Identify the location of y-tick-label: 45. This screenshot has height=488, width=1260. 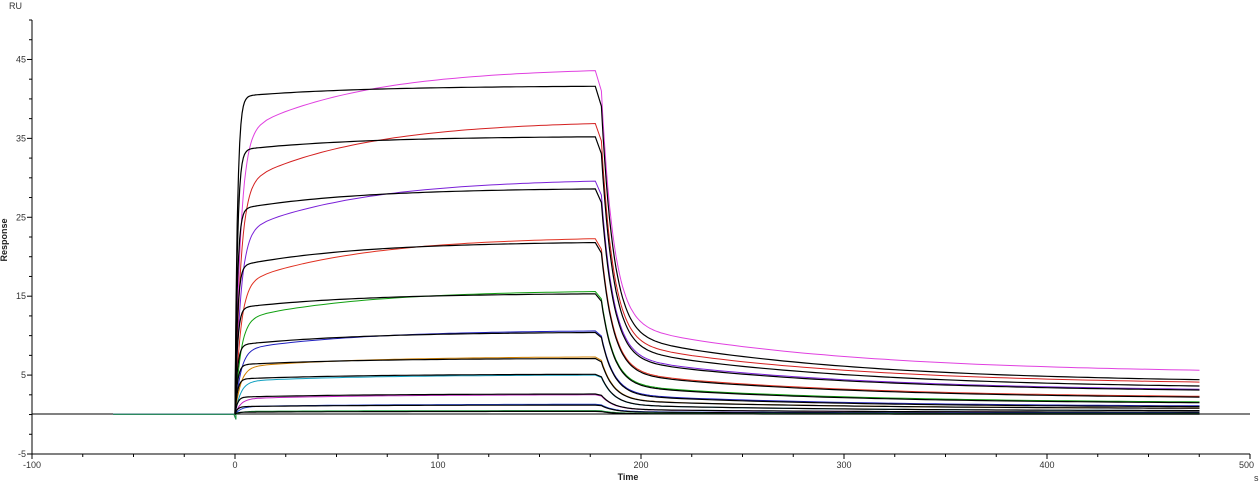
(21, 59).